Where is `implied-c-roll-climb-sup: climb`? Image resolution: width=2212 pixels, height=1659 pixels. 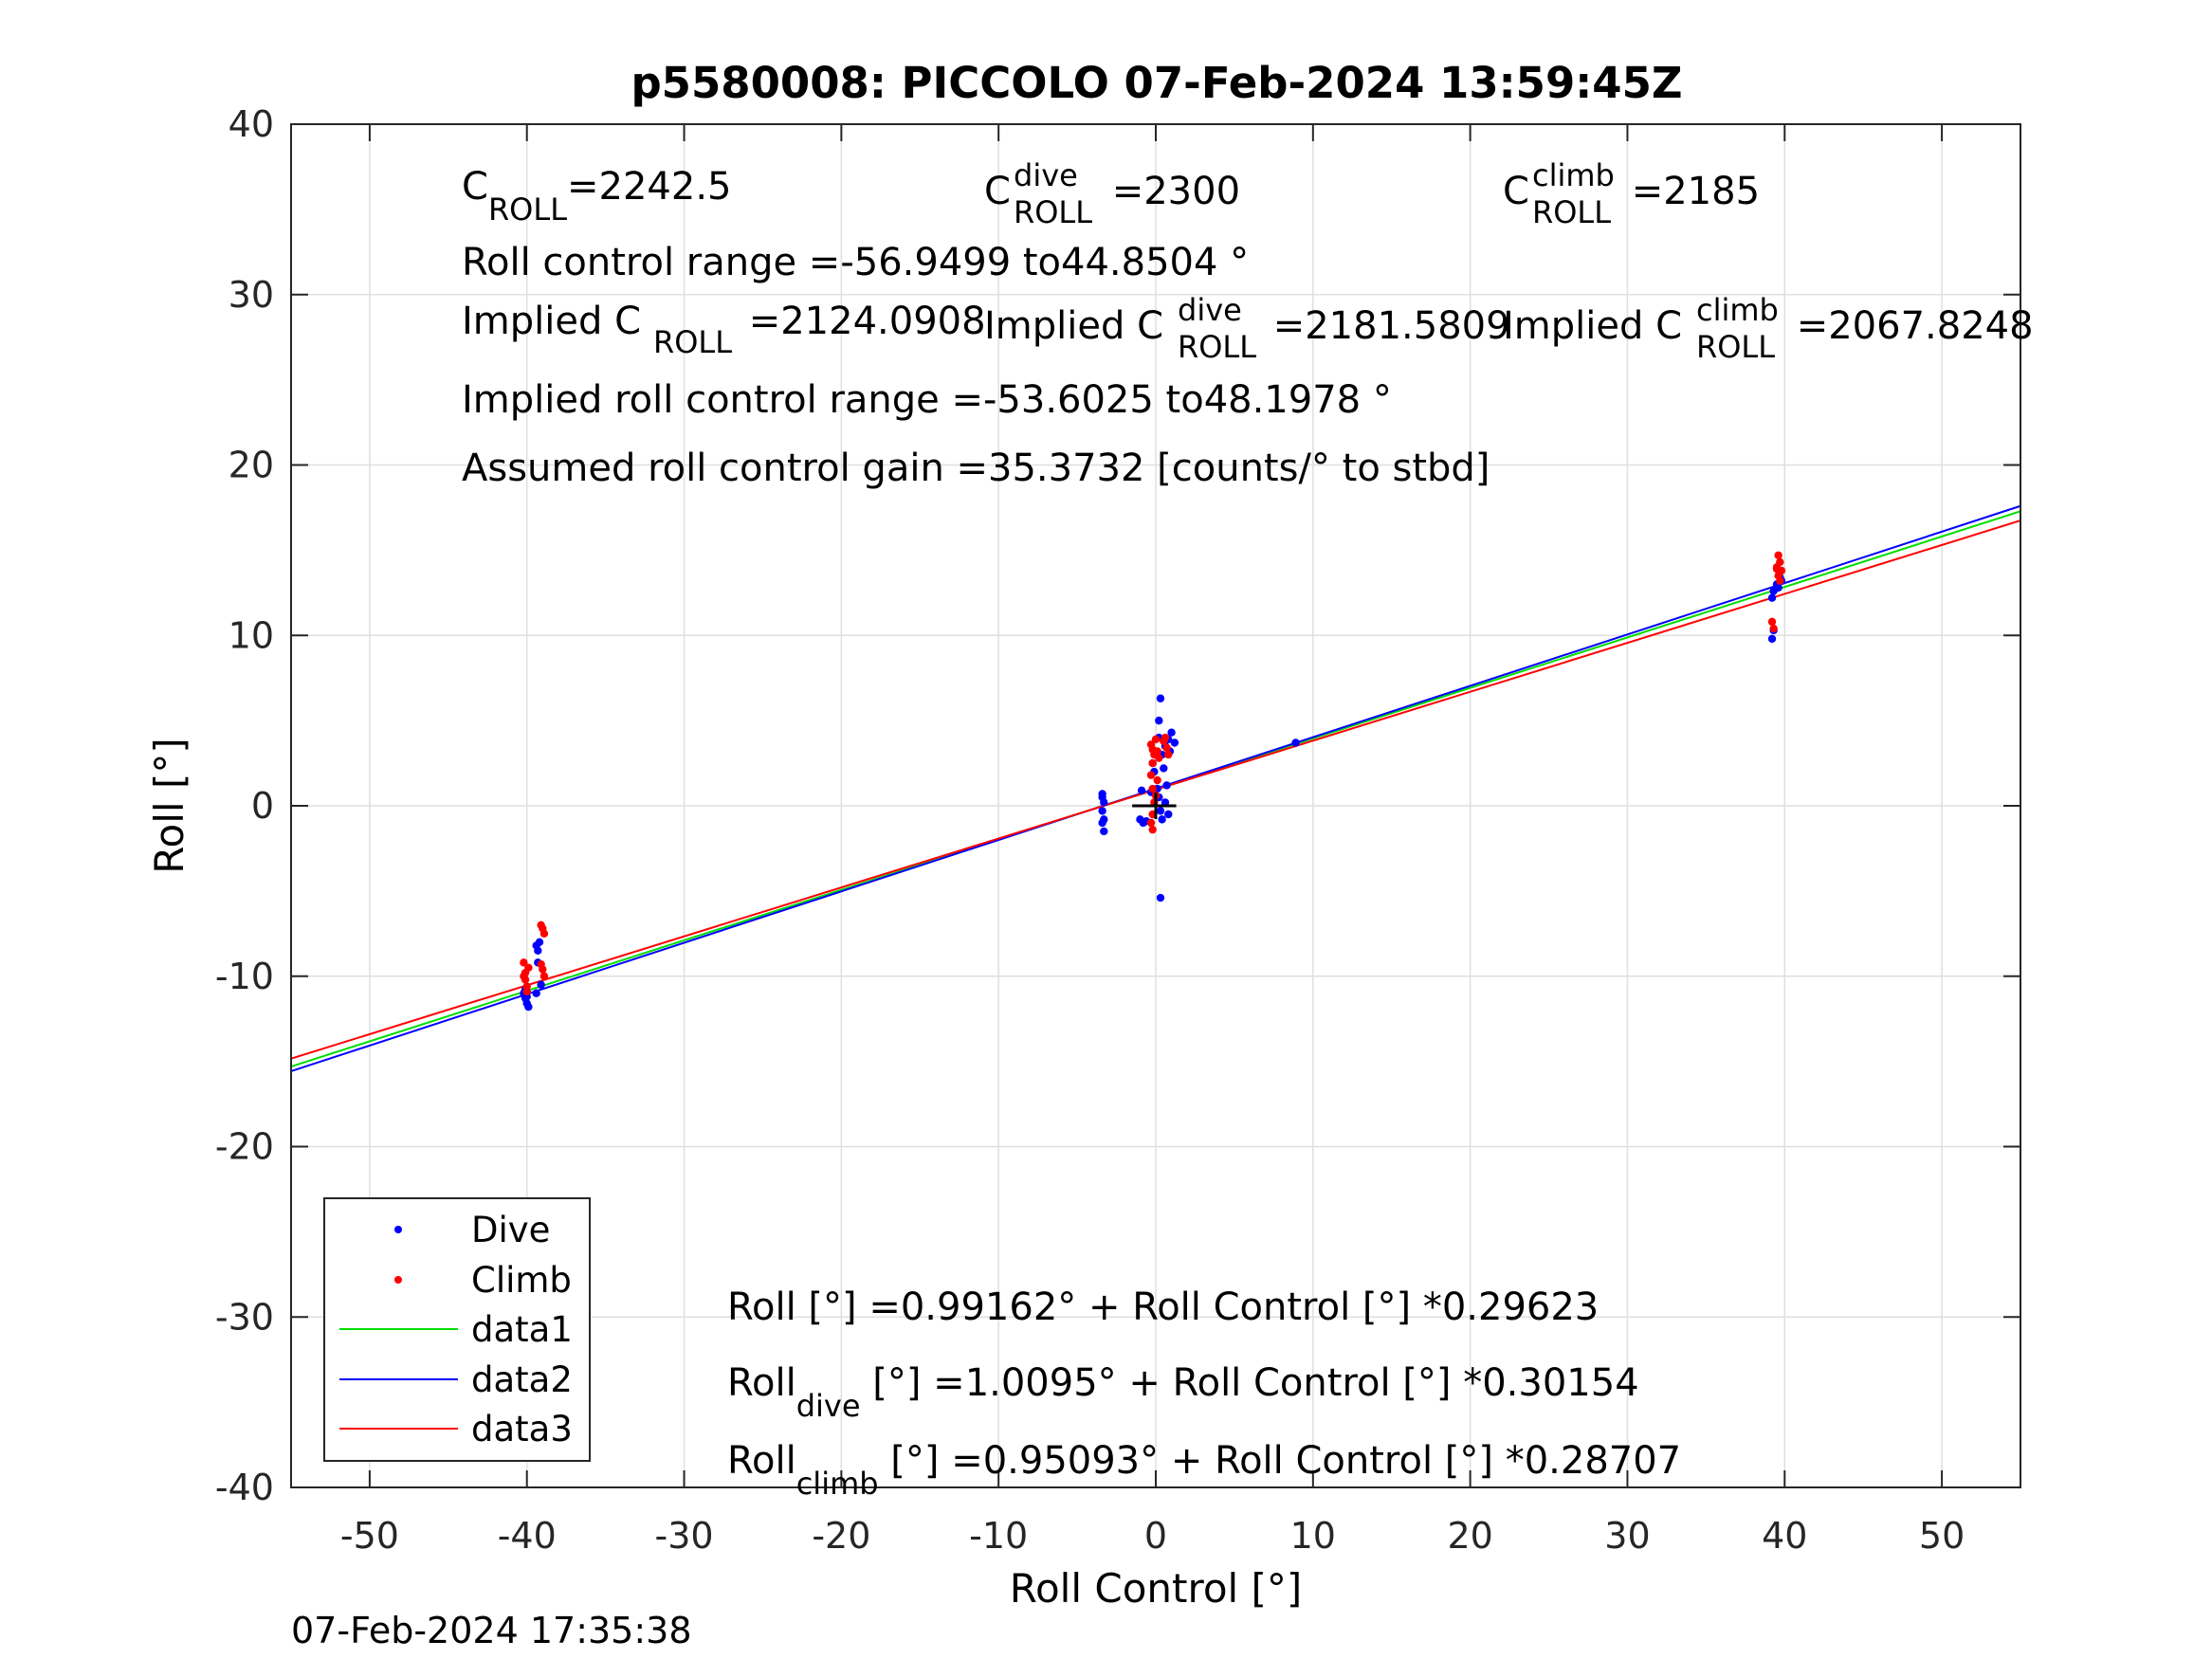
implied-c-roll-climb-sup: climb is located at coordinates (1737, 310).